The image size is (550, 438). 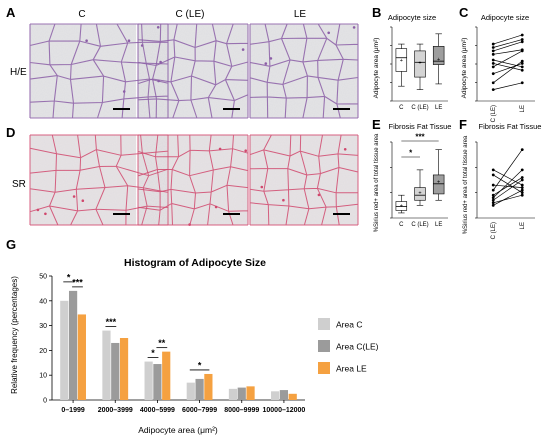 I want to click on chart-b-title: Adipocyte size, so click(x=412, y=17).